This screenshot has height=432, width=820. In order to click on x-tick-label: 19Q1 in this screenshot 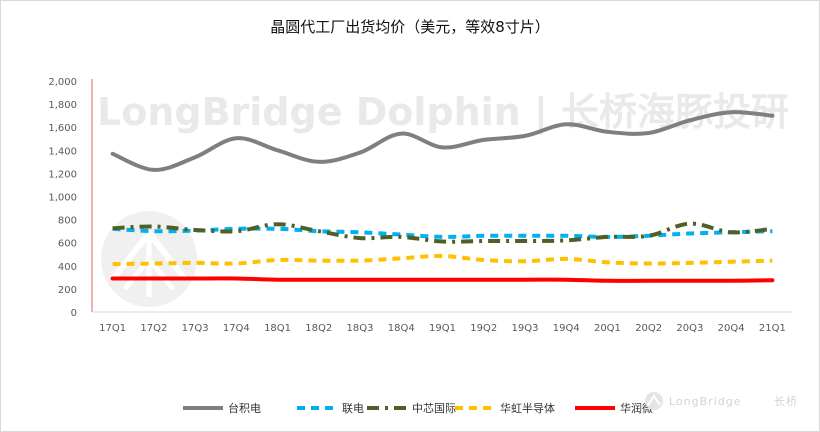, I will do `click(442, 328)`.